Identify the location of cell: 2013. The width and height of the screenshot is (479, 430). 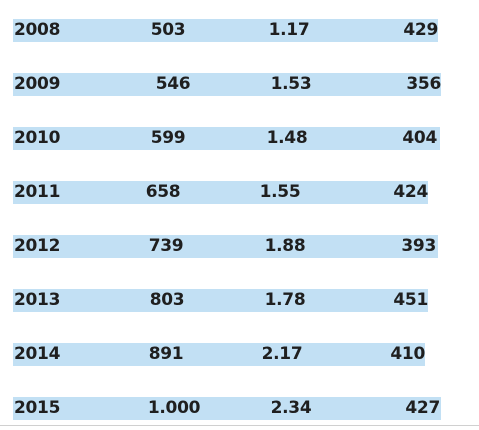
(37, 300).